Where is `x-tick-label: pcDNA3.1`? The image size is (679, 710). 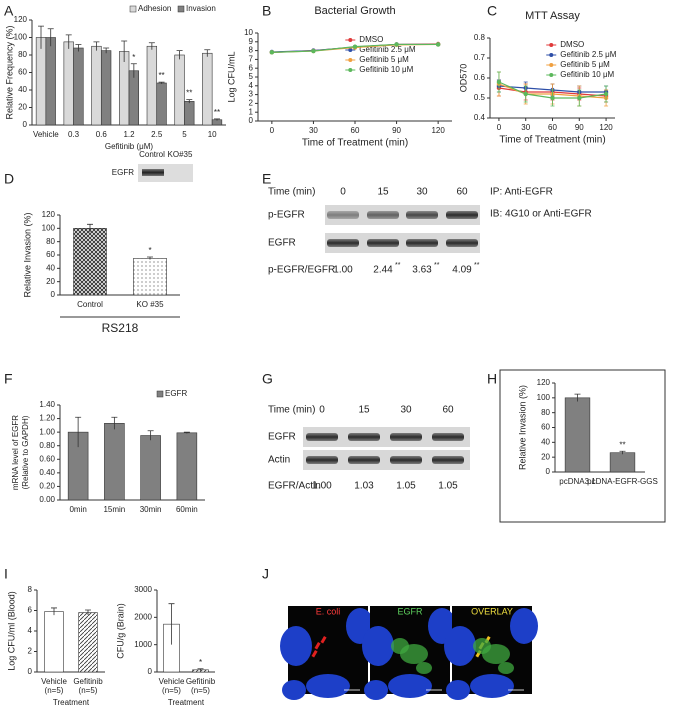
x-tick-label: pcDNA3.1 is located at coordinates (577, 481).